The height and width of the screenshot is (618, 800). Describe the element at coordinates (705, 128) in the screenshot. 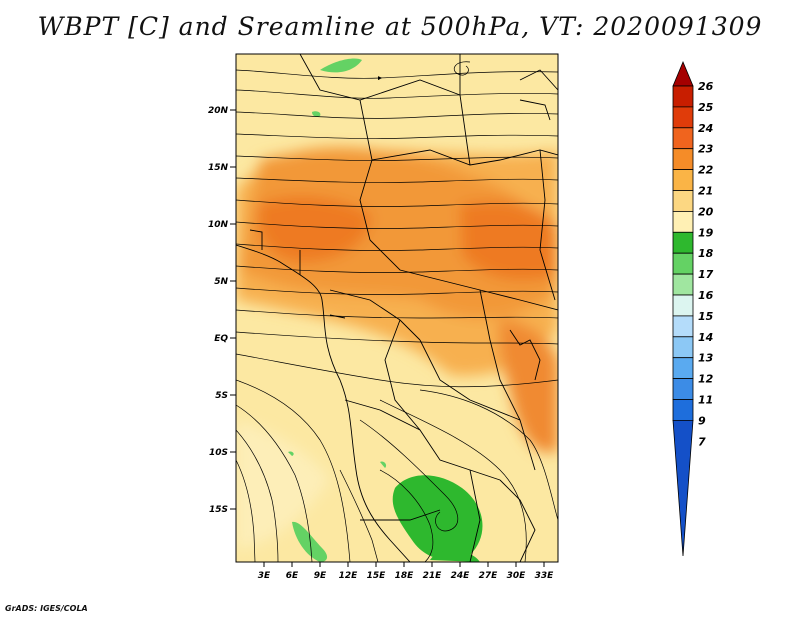

I see `colorbar-label: 24` at that location.